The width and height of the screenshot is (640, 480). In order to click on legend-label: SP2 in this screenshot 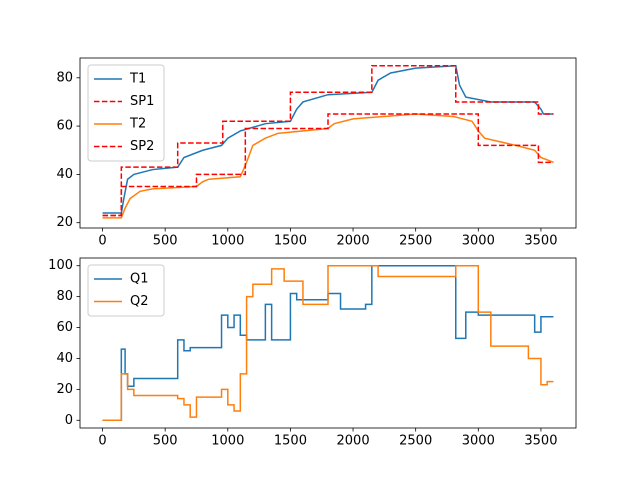, I will do `click(142, 146)`.